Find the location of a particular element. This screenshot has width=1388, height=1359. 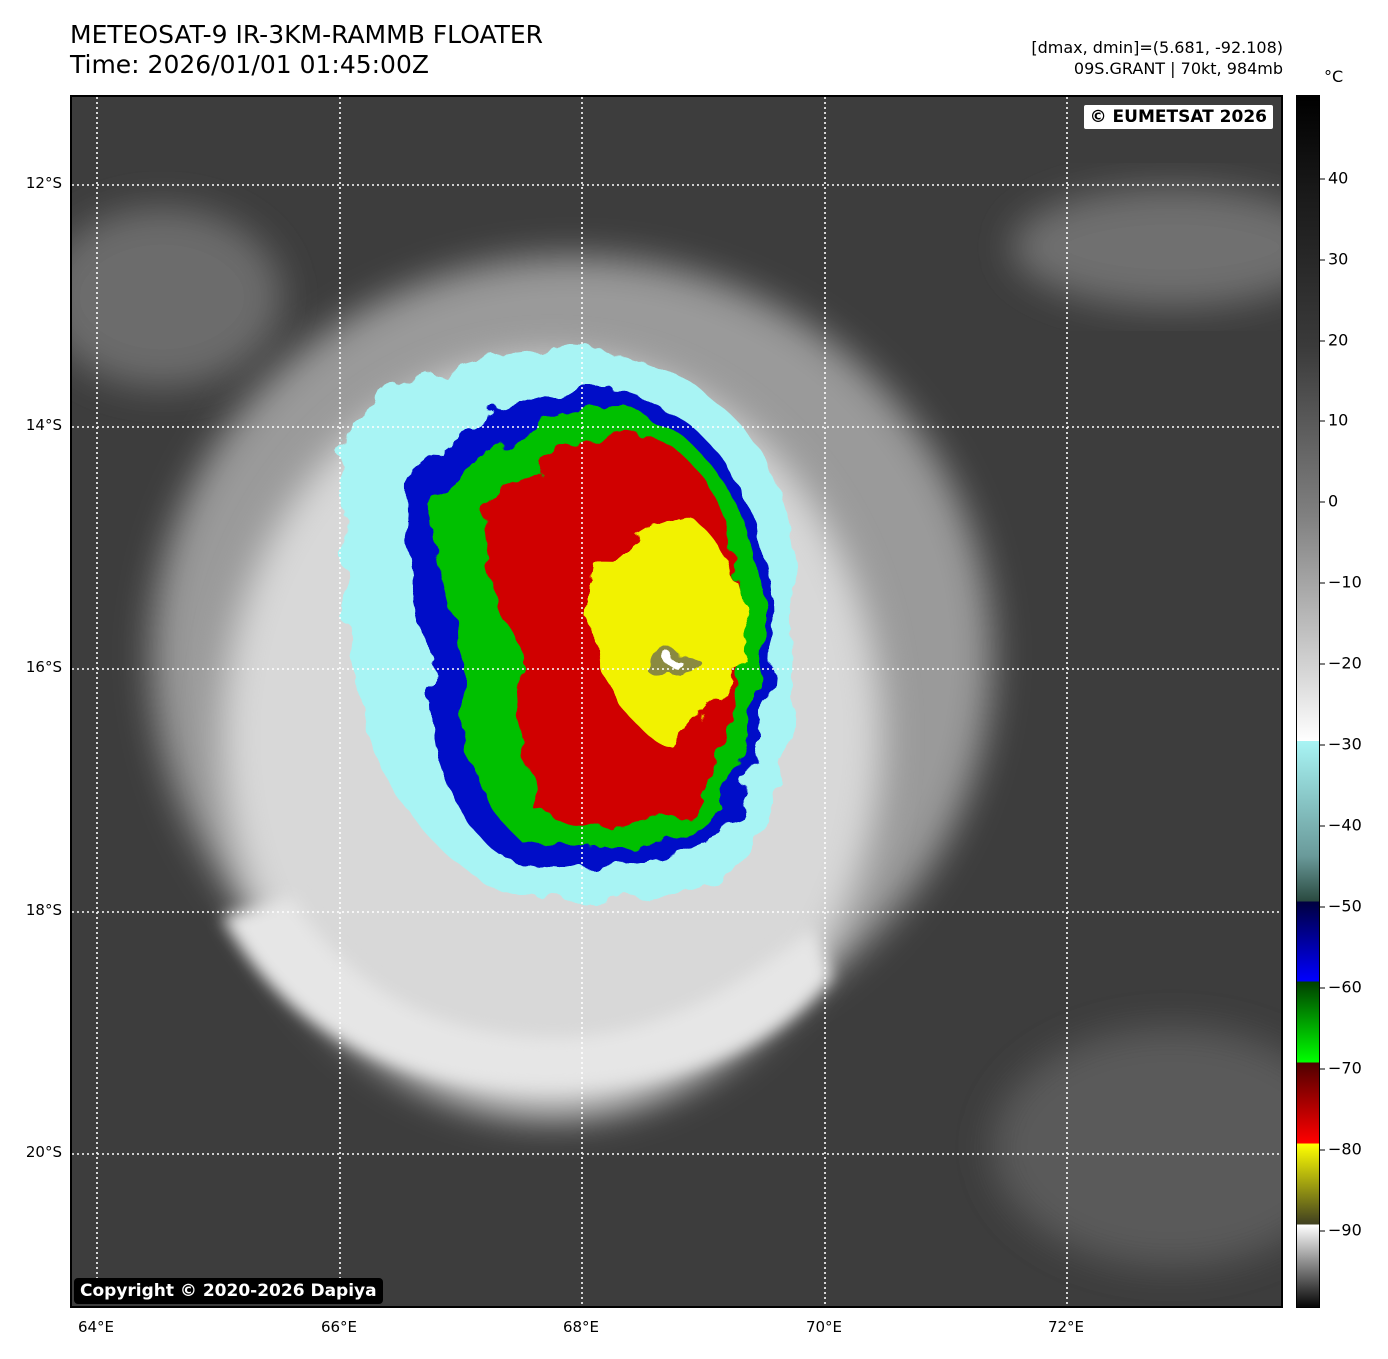

cb-tick-m10: −10 is located at coordinates (1341, 582).